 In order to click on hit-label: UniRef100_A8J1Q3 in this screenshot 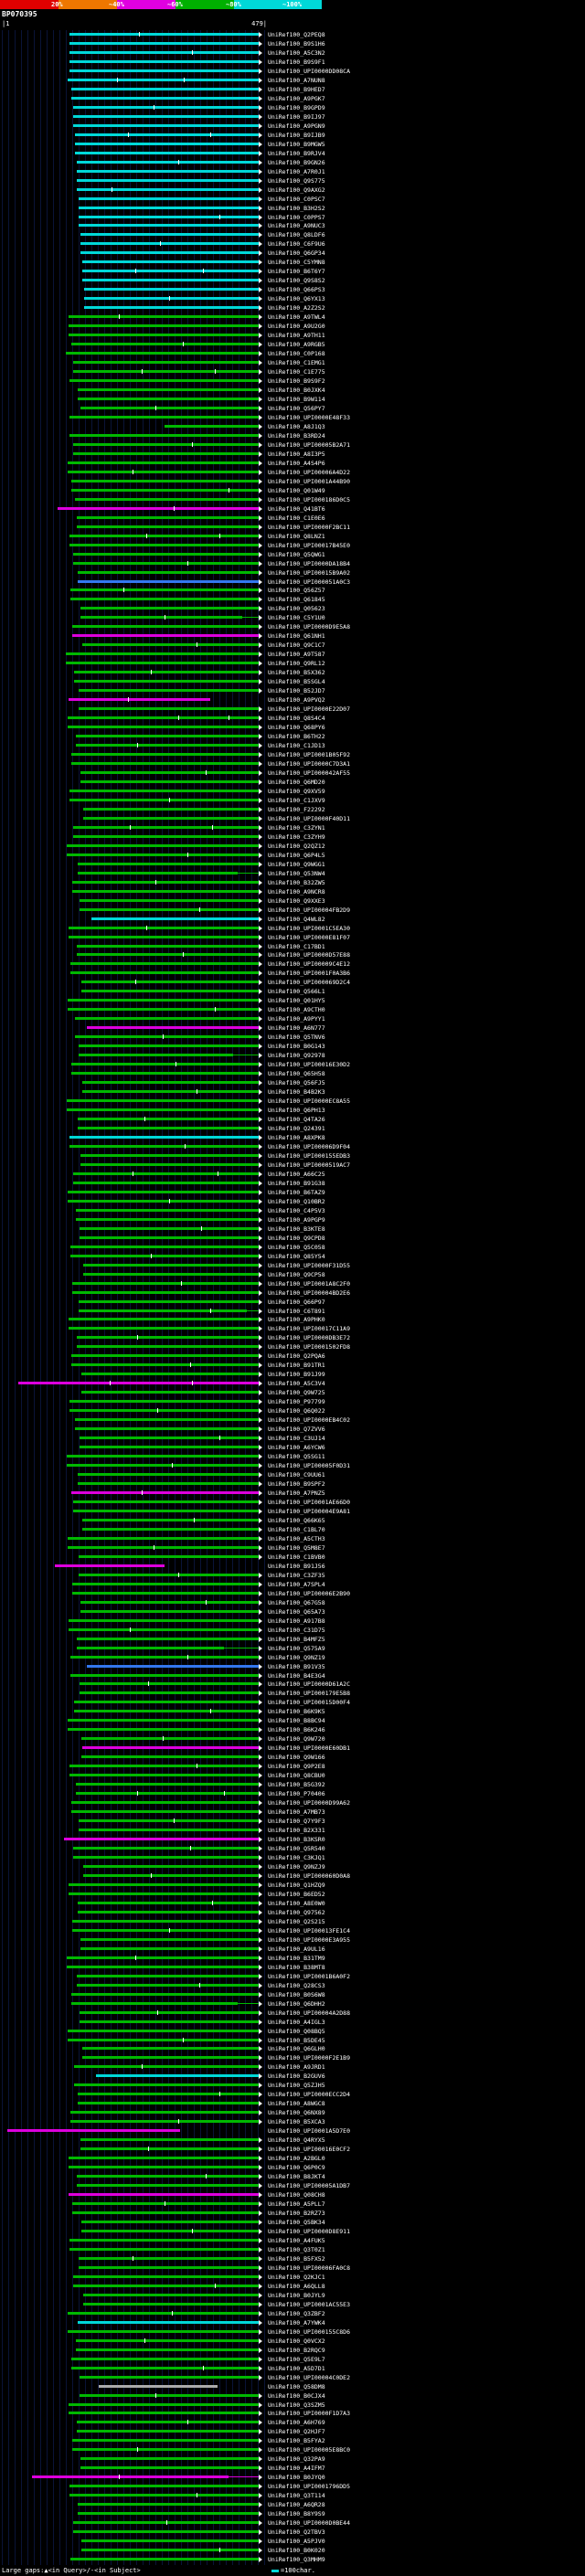, I will do `click(297, 426)`.